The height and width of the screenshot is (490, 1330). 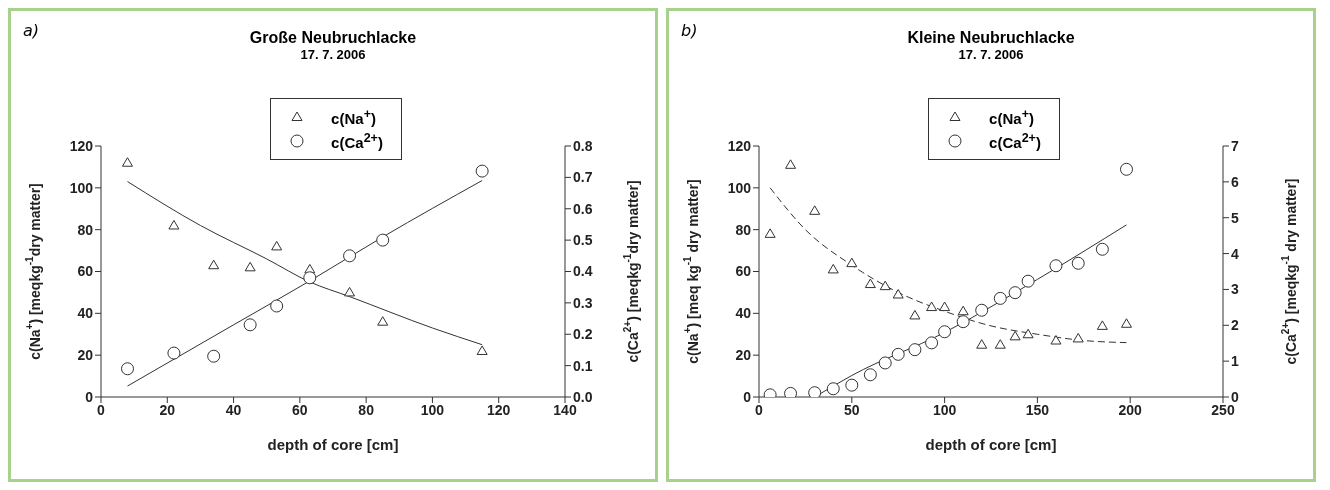 What do you see at coordinates (743, 313) in the screenshot?
I see `y-tick-label: 40` at bounding box center [743, 313].